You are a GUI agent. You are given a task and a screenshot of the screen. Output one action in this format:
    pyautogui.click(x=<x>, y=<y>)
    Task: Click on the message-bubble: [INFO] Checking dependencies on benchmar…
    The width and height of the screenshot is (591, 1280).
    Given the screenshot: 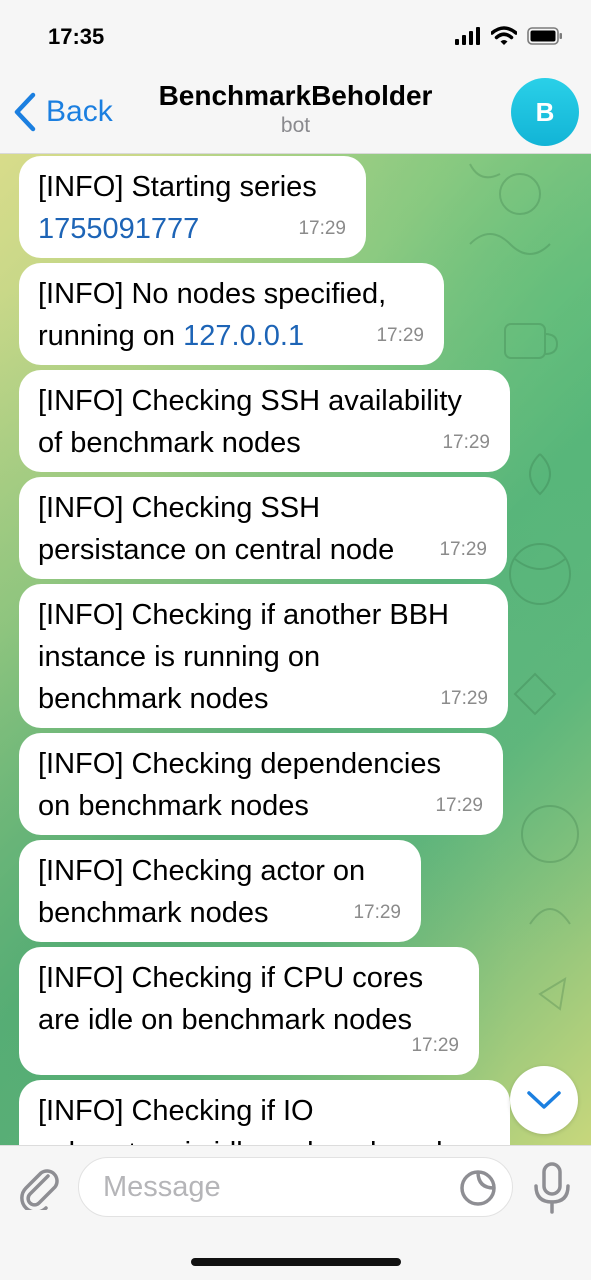 What is the action you would take?
    pyautogui.click(x=261, y=784)
    